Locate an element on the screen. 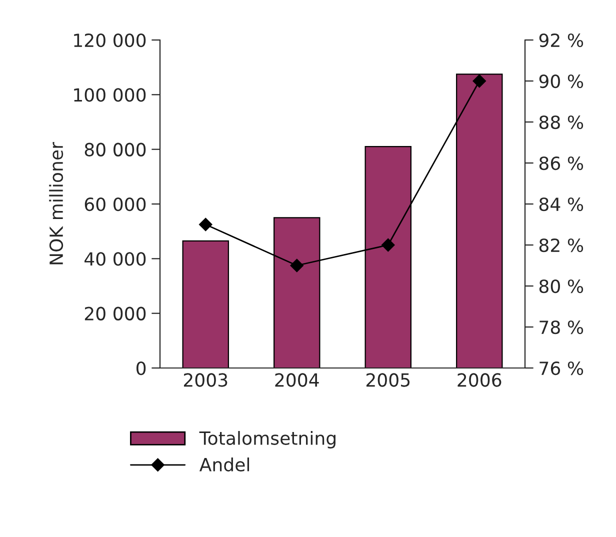 The height and width of the screenshot is (537, 616). y2-tick-label: 84 % is located at coordinates (561, 204).